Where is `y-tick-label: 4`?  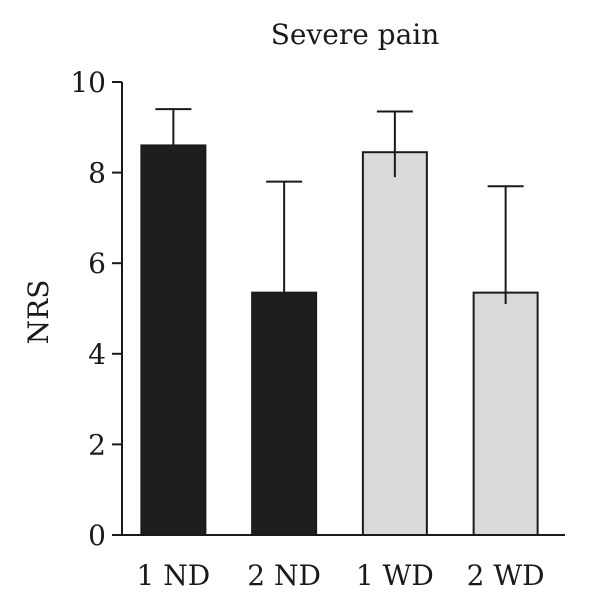
y-tick-label: 4 is located at coordinates (97, 354).